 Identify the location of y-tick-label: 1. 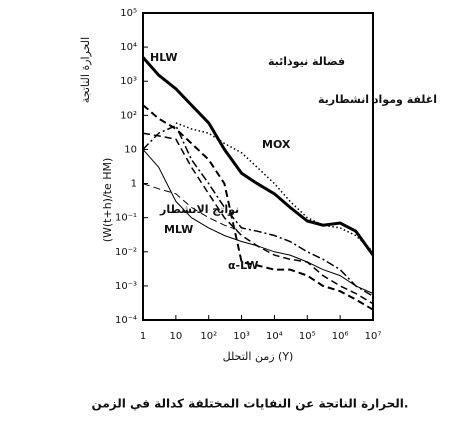
(134, 184).